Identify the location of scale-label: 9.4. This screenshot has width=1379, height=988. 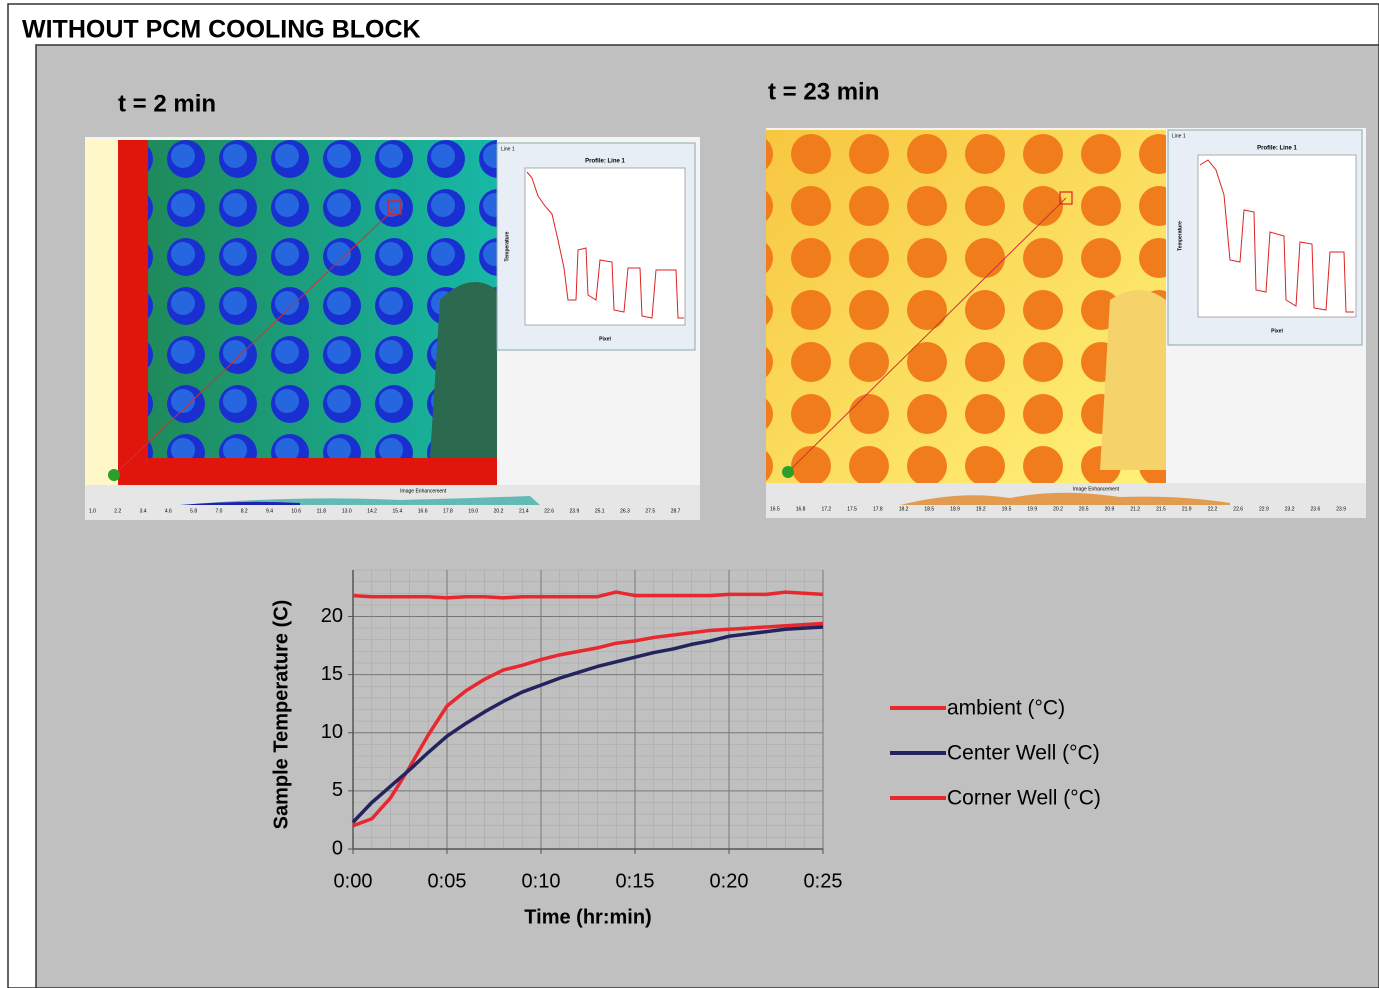
(269, 511).